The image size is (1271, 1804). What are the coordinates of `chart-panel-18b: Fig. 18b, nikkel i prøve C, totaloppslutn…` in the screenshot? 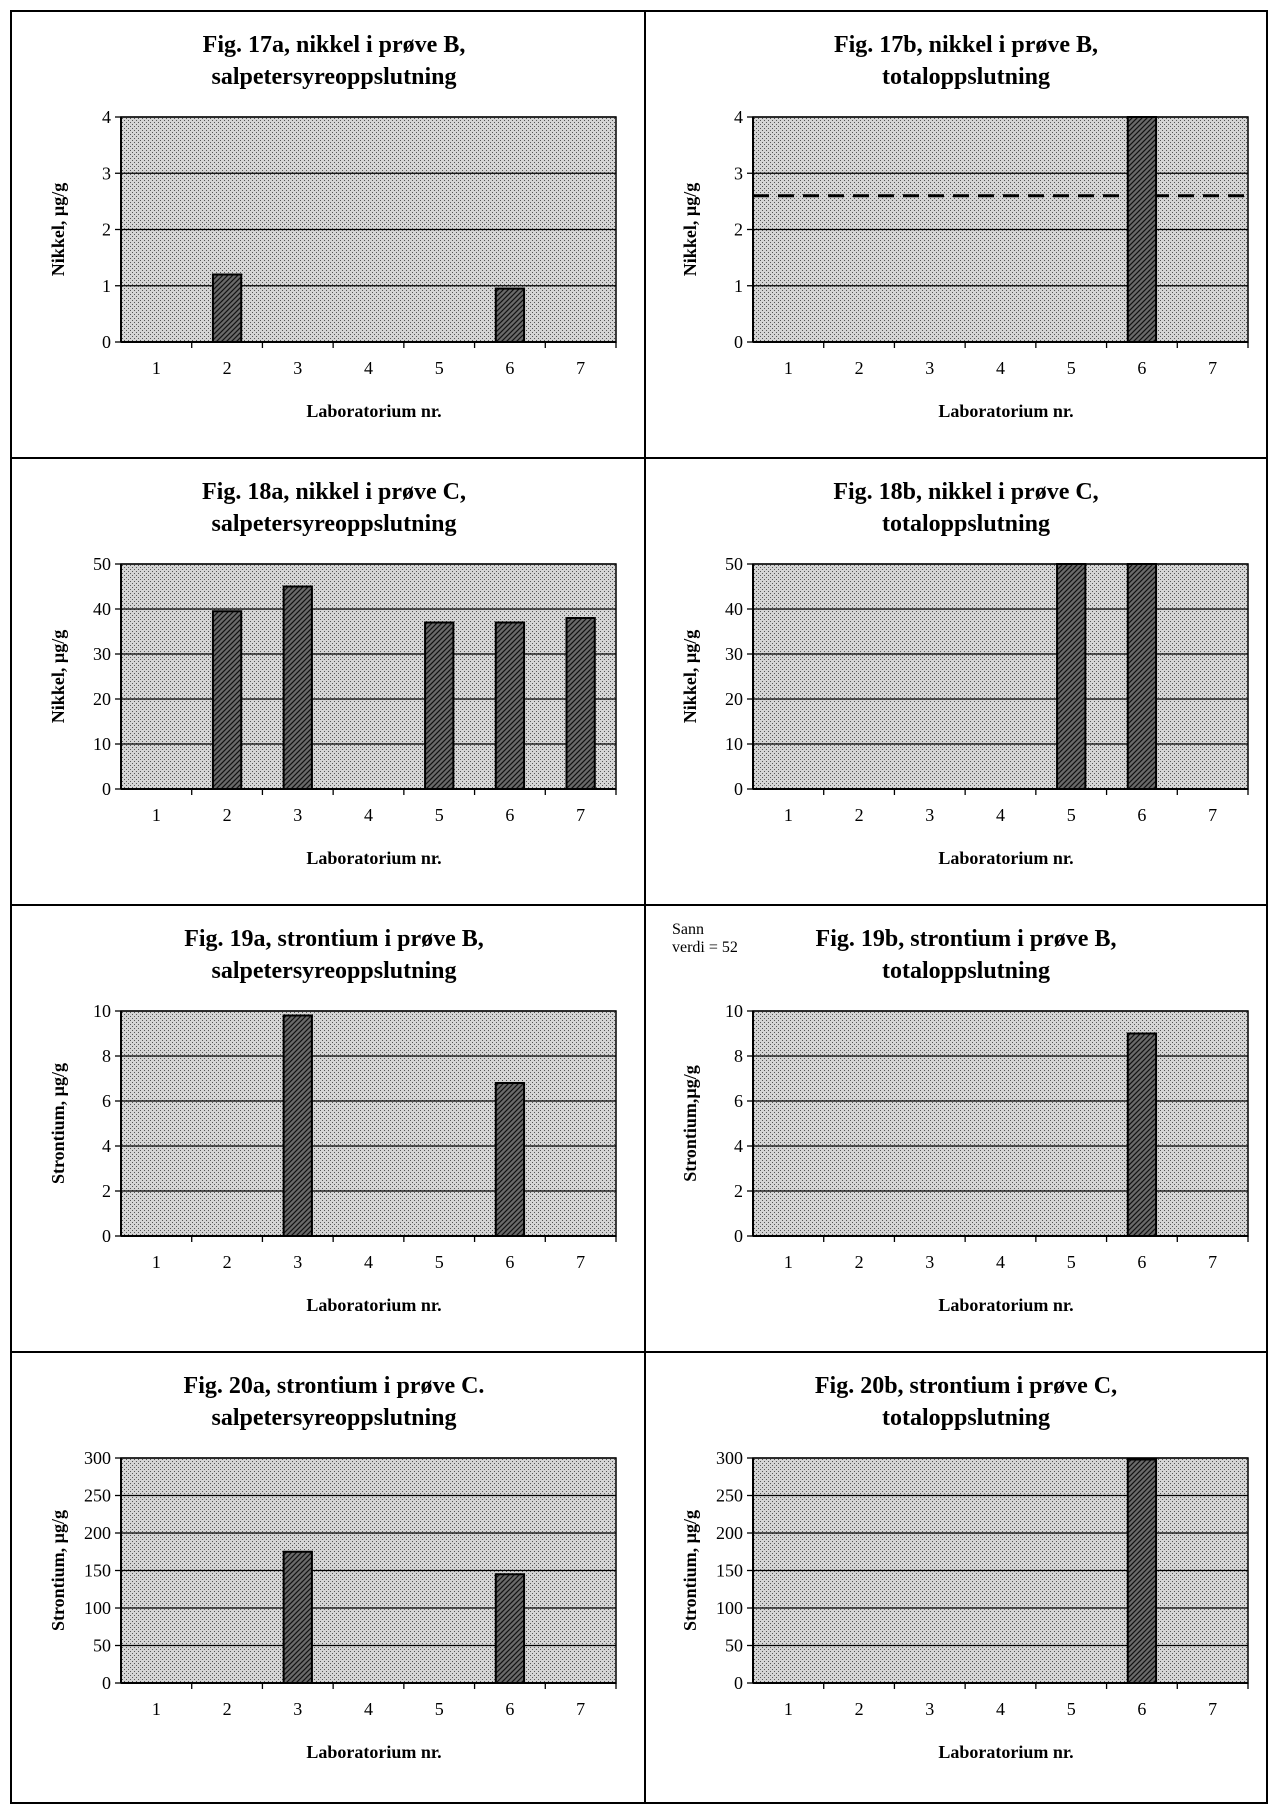 It's located at (957, 679).